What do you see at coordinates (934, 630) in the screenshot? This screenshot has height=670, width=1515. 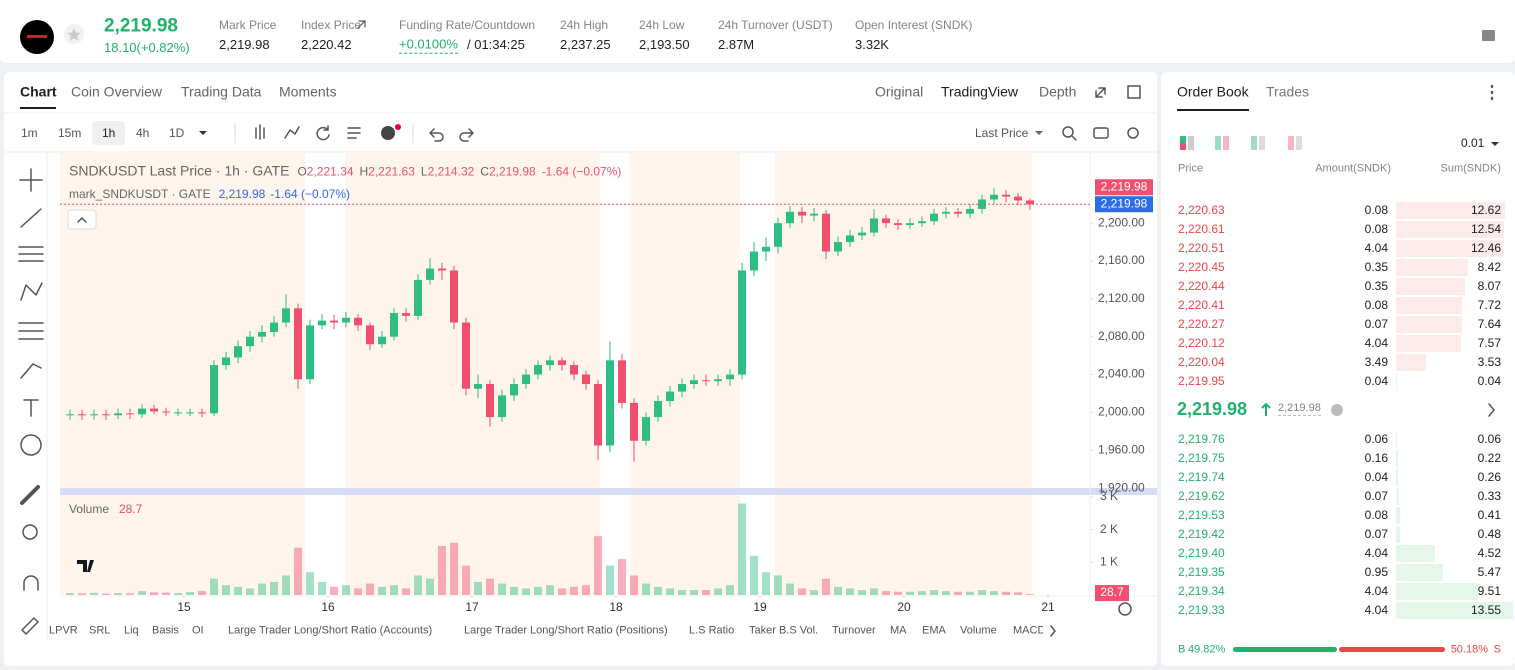 I see `indicator: EMA` at bounding box center [934, 630].